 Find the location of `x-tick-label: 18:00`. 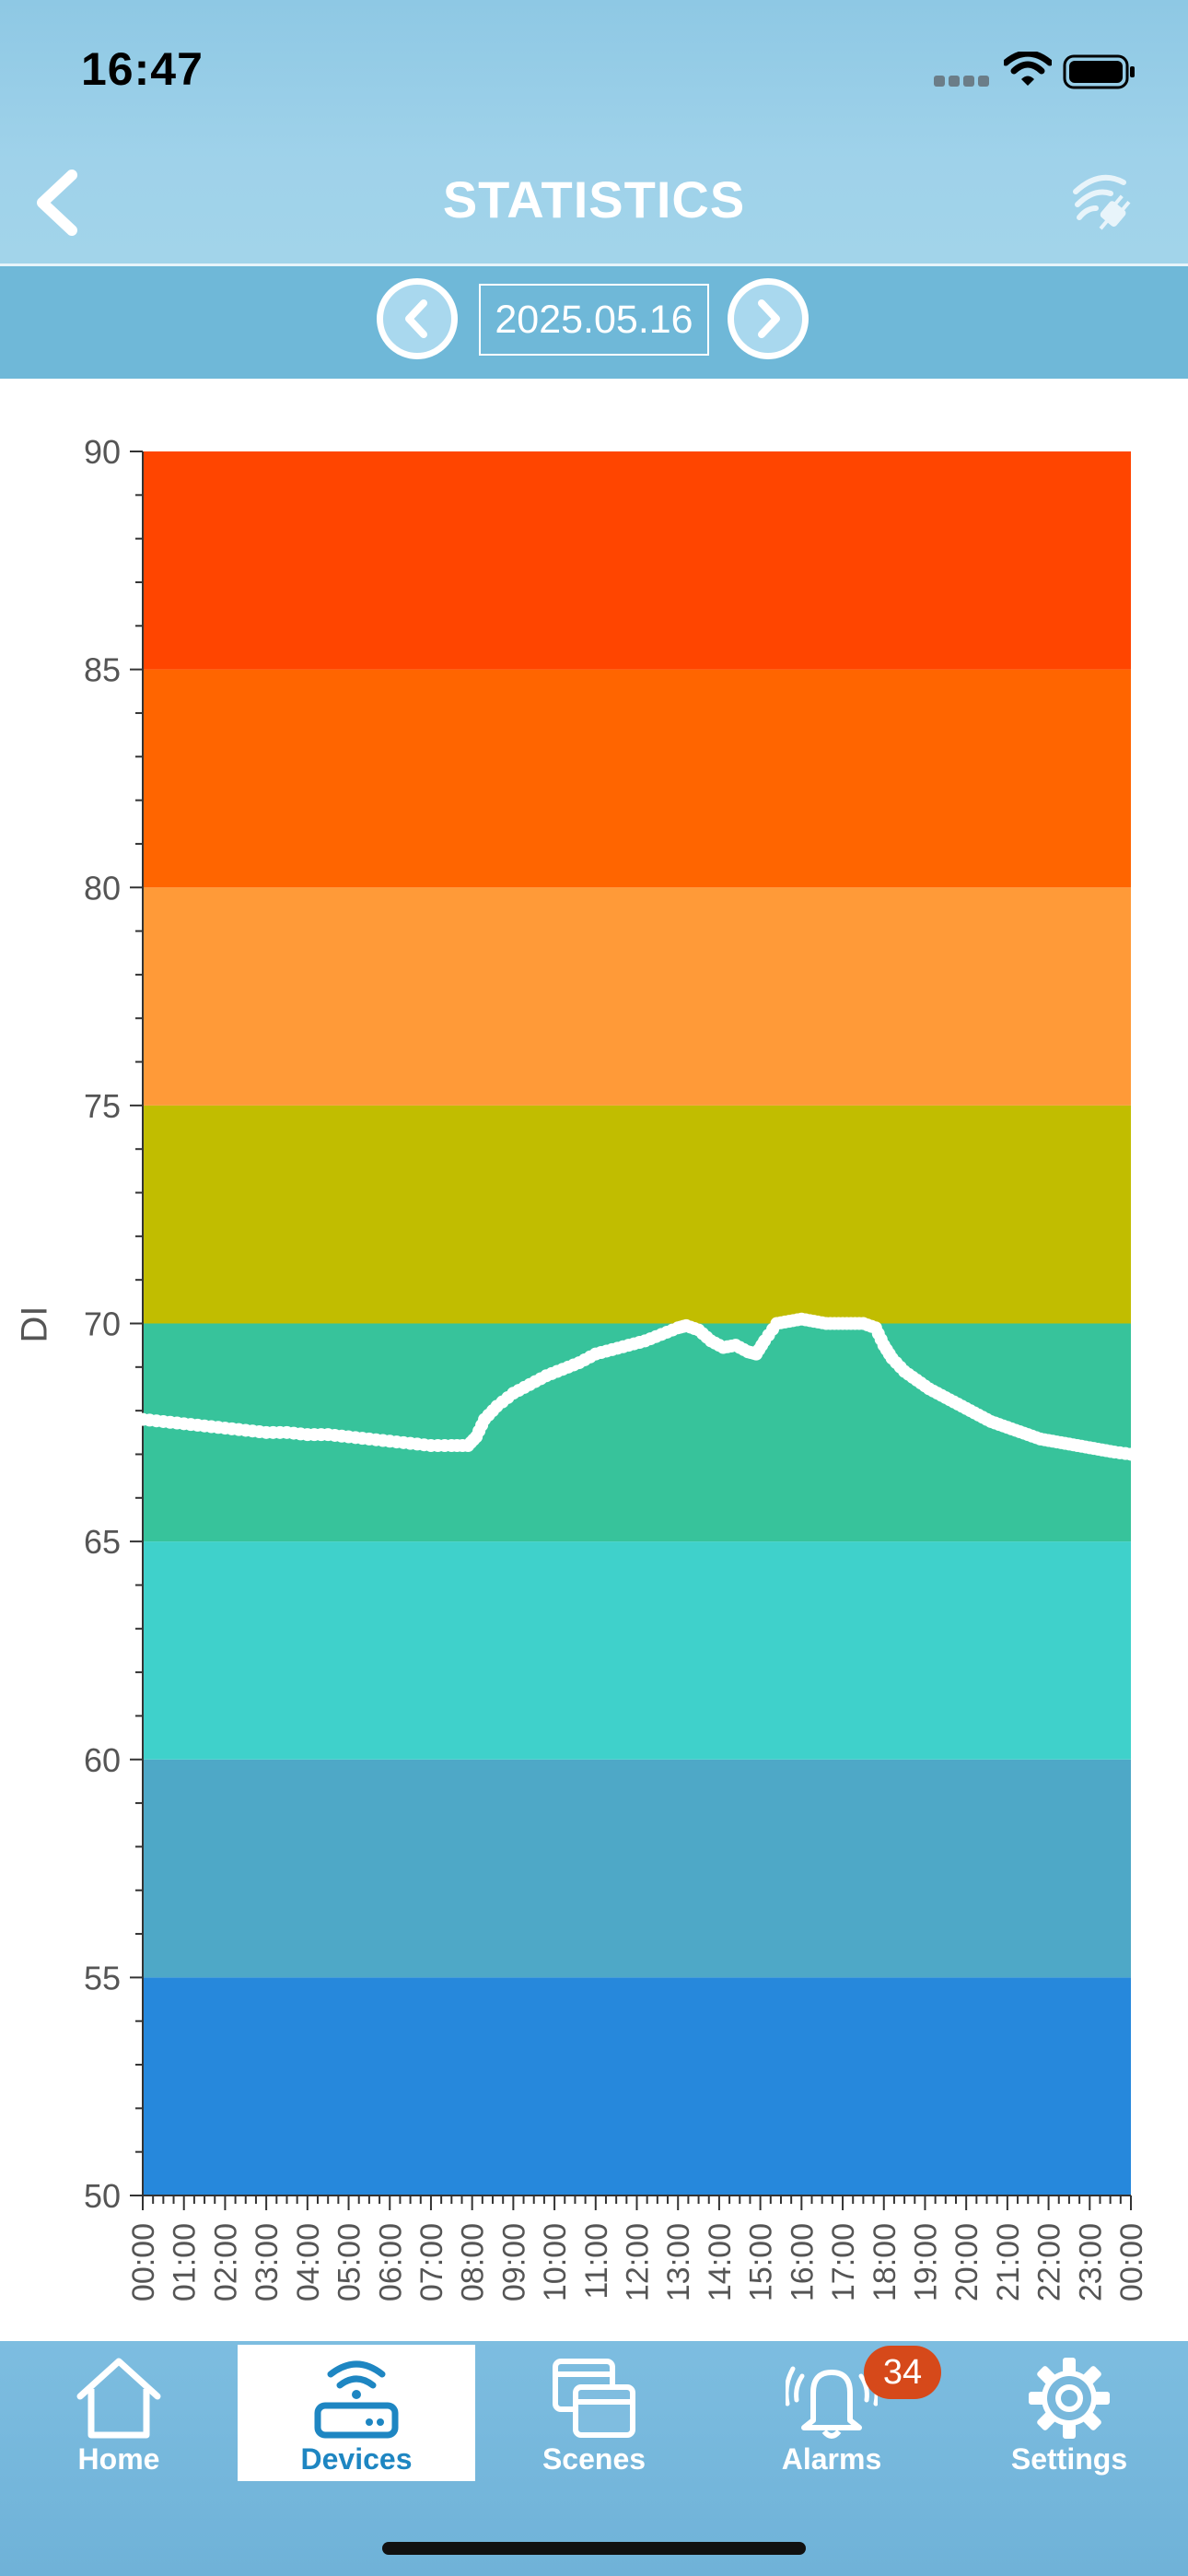

x-tick-label: 18:00 is located at coordinates (886, 2262).